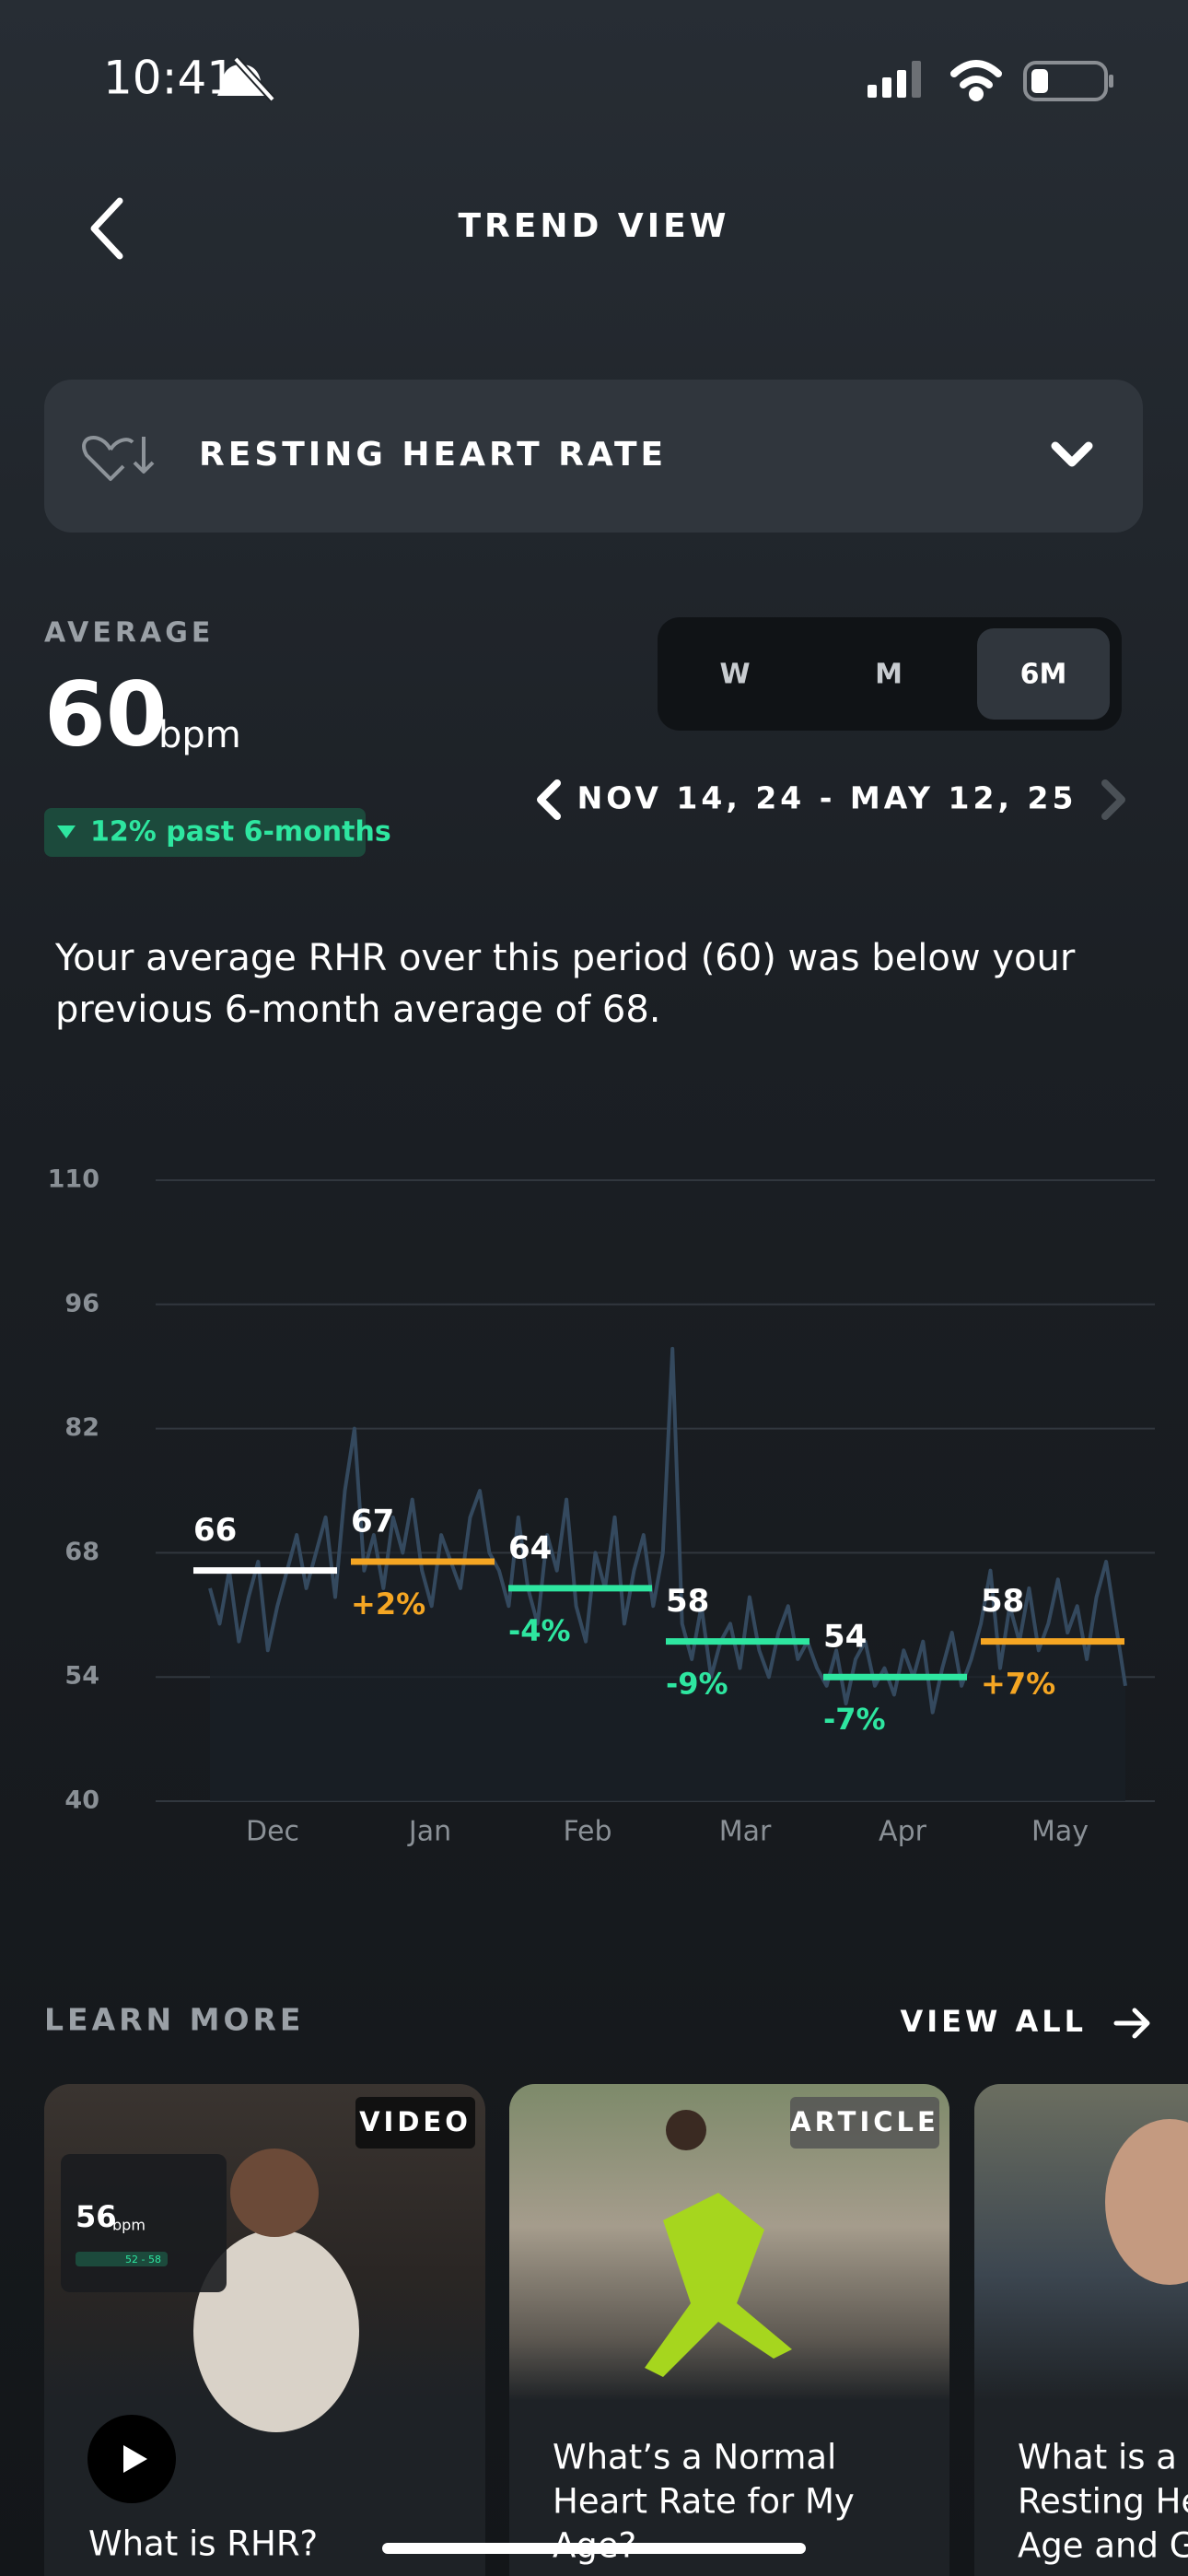 Image resolution: width=1188 pixels, height=2576 pixels. I want to click on average-label: 67, so click(372, 1522).